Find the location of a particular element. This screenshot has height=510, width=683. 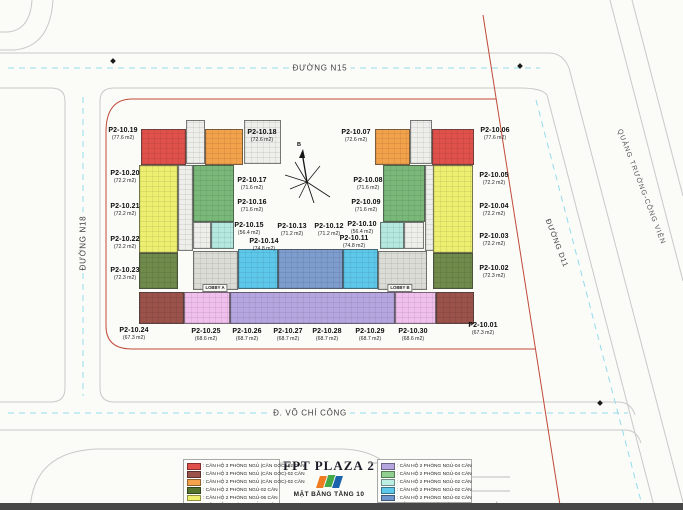

lobby-b-block is located at coordinates (402, 270).